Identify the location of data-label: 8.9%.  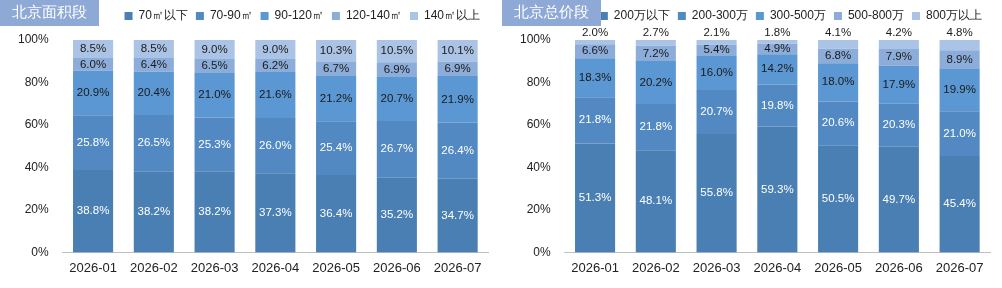
(959, 58).